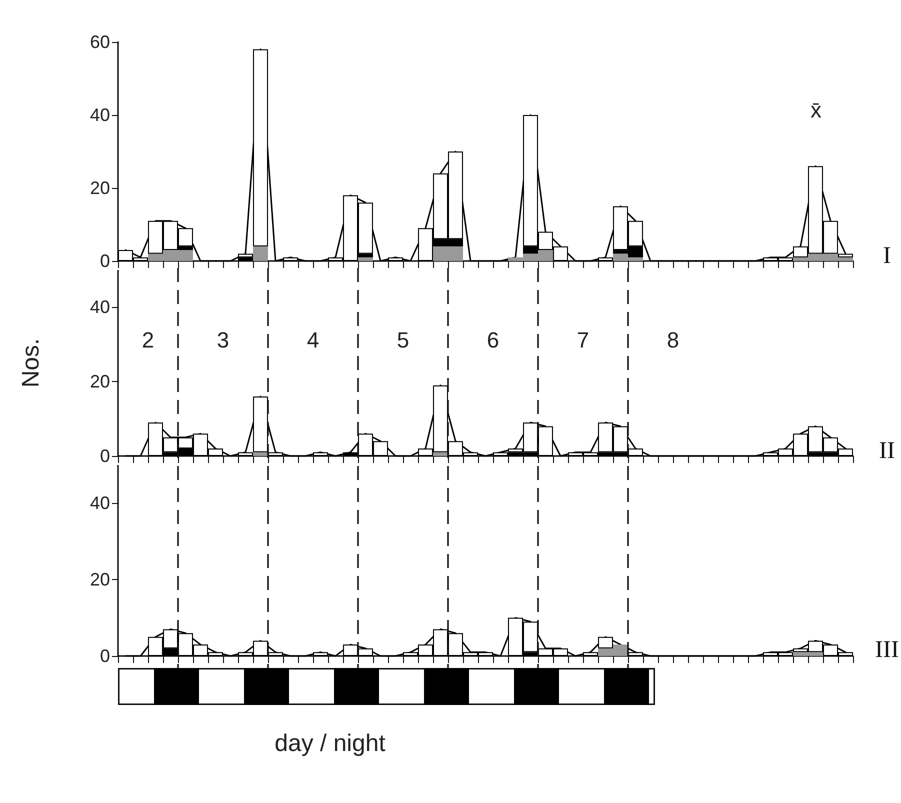 This screenshot has height=803, width=901. What do you see at coordinates (313, 340) in the screenshot?
I see `annotation: 4` at bounding box center [313, 340].